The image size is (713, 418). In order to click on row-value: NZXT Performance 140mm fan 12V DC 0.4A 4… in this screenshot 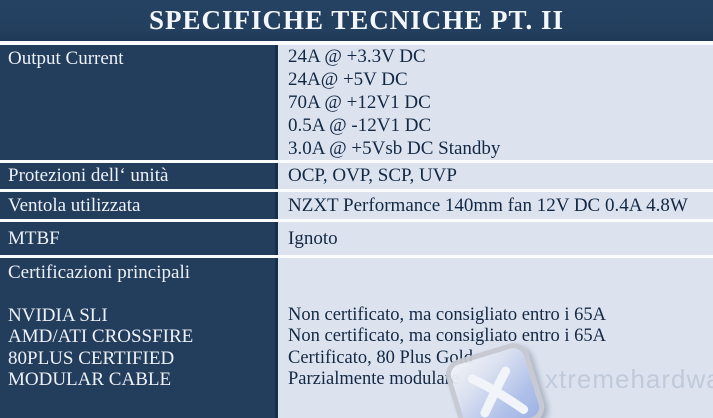, I will do `click(495, 205)`.